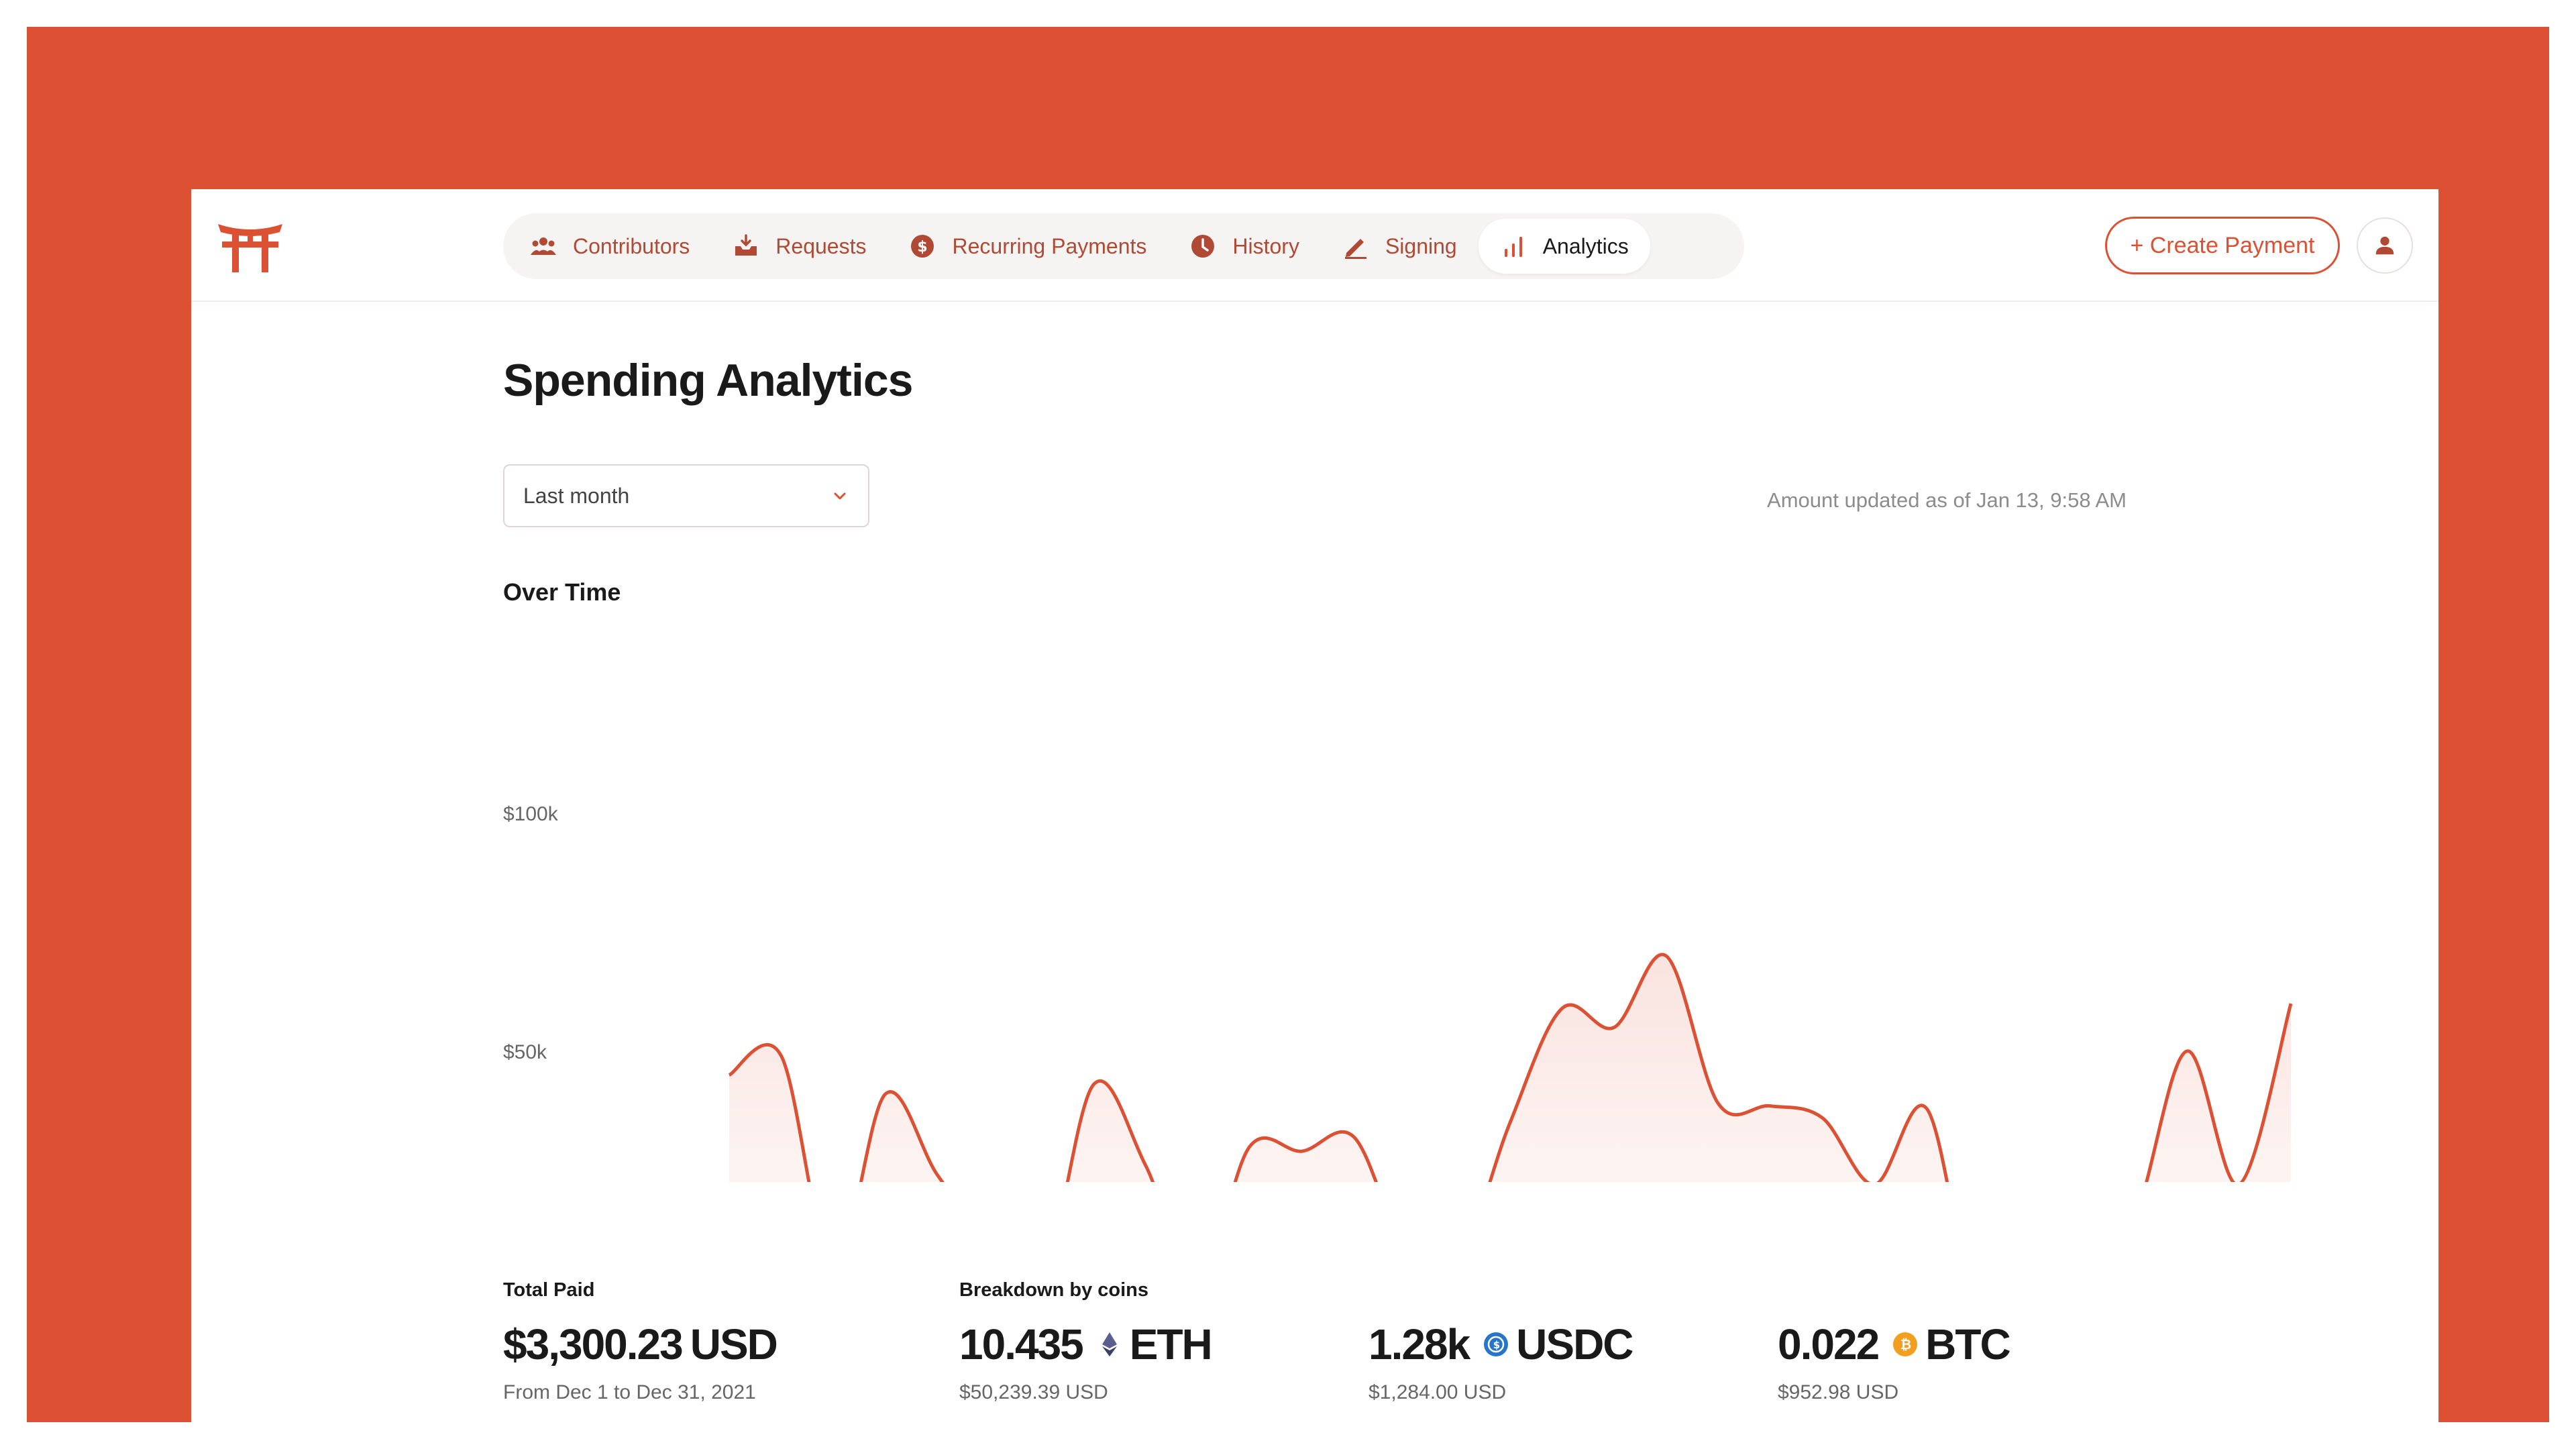 This screenshot has width=2576, height=1449. I want to click on coin-eth-value: 10.435 ETH, so click(1086, 1344).